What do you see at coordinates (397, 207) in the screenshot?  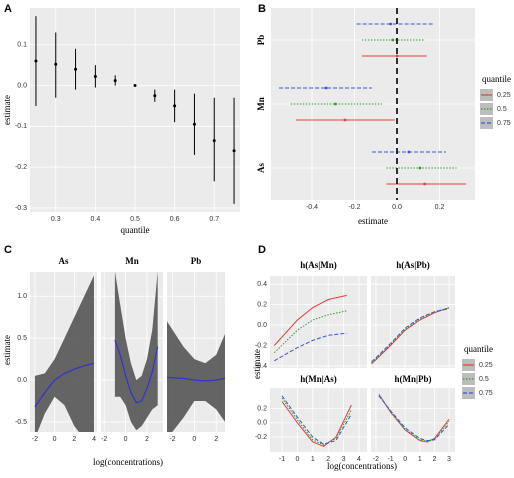 I see `x-tick-label: 0.0` at bounding box center [397, 207].